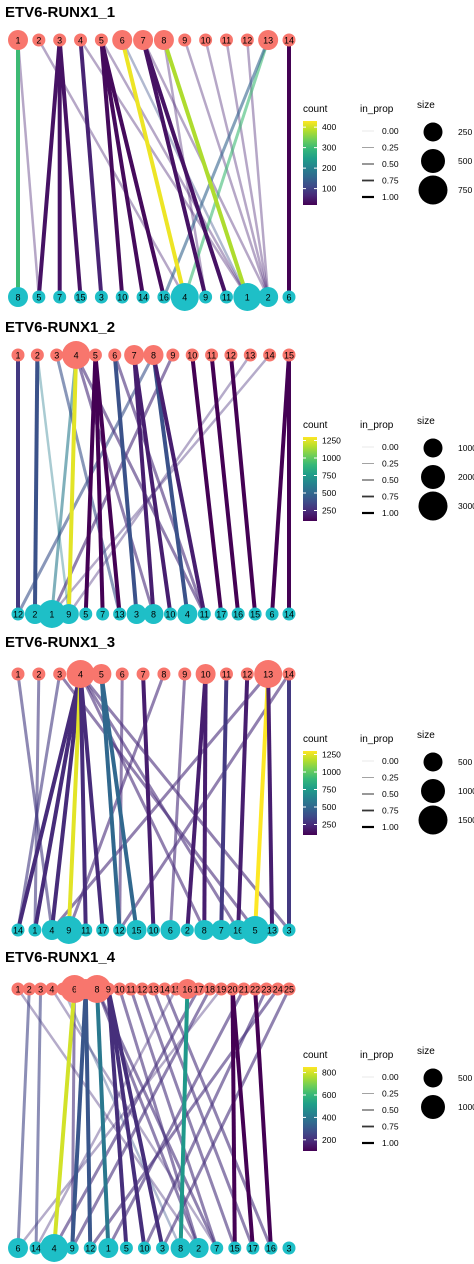 The height and width of the screenshot is (1264, 474). Describe the element at coordinates (210, 990) in the screenshot. I see `top-node-label: 18` at that location.